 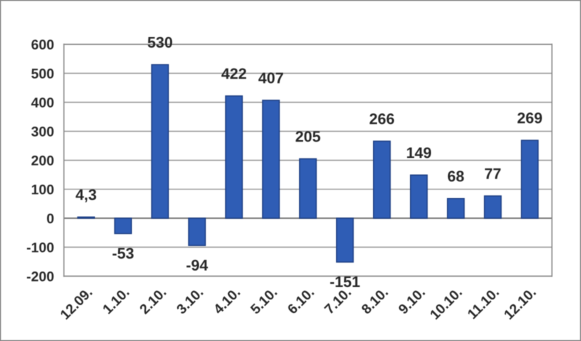 What do you see at coordinates (160, 42) in the screenshot?
I see `data-label: 530` at bounding box center [160, 42].